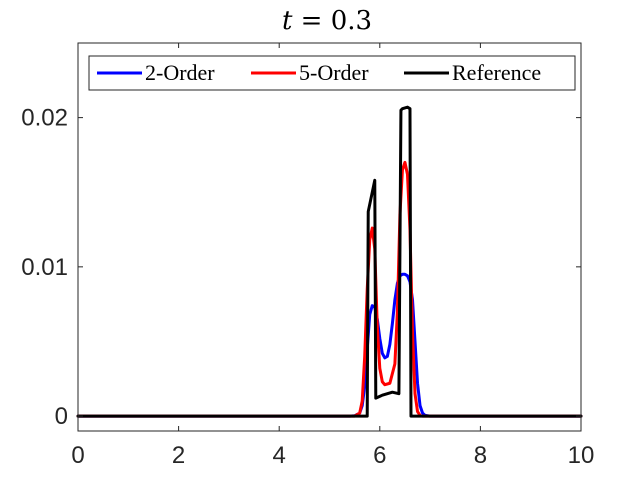  I want to click on x-tick-label: 4, so click(279, 455).